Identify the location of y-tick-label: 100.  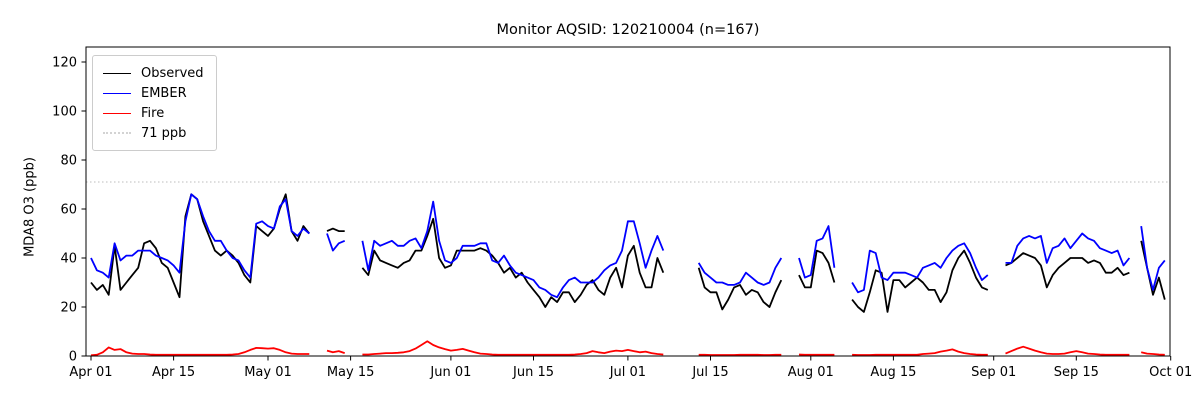
(64, 112).